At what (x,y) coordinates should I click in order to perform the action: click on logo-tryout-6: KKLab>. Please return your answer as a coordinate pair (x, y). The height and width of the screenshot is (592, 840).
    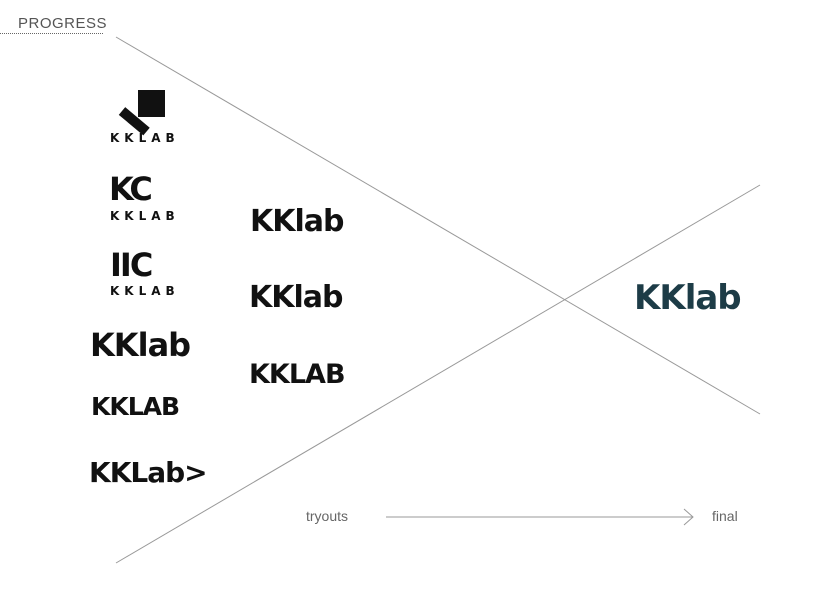
    Looking at the image, I should click on (148, 472).